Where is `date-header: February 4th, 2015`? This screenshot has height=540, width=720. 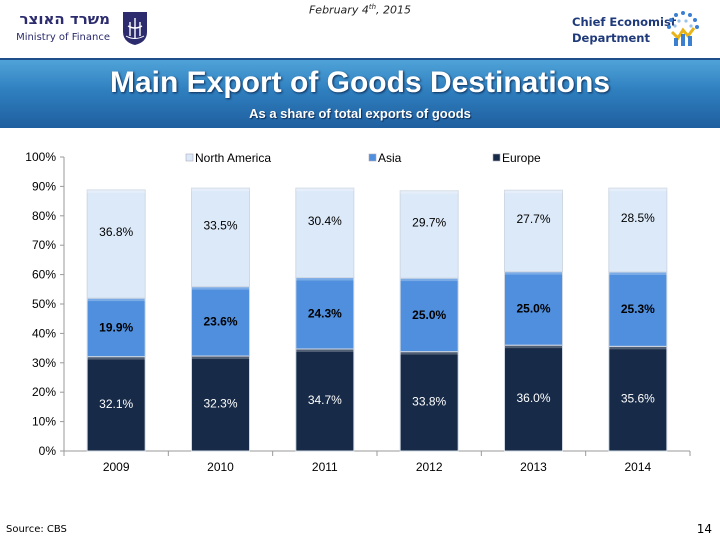
date-header: February 4th, 2015 is located at coordinates (360, 10).